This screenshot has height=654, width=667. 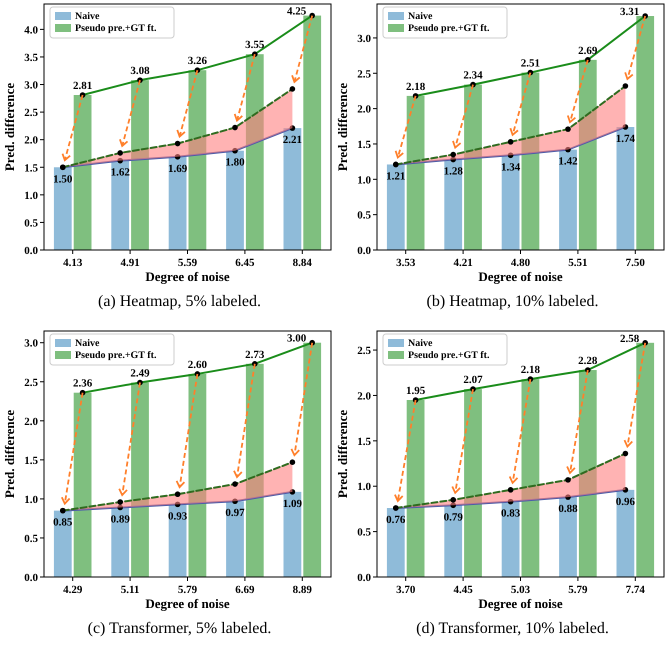 I want to click on data-label: 1.69, so click(x=178, y=168).